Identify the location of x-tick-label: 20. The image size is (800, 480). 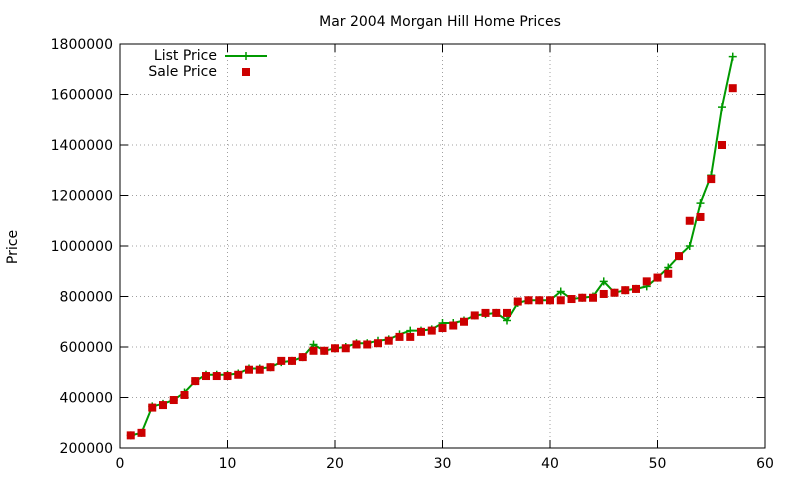
(335, 464).